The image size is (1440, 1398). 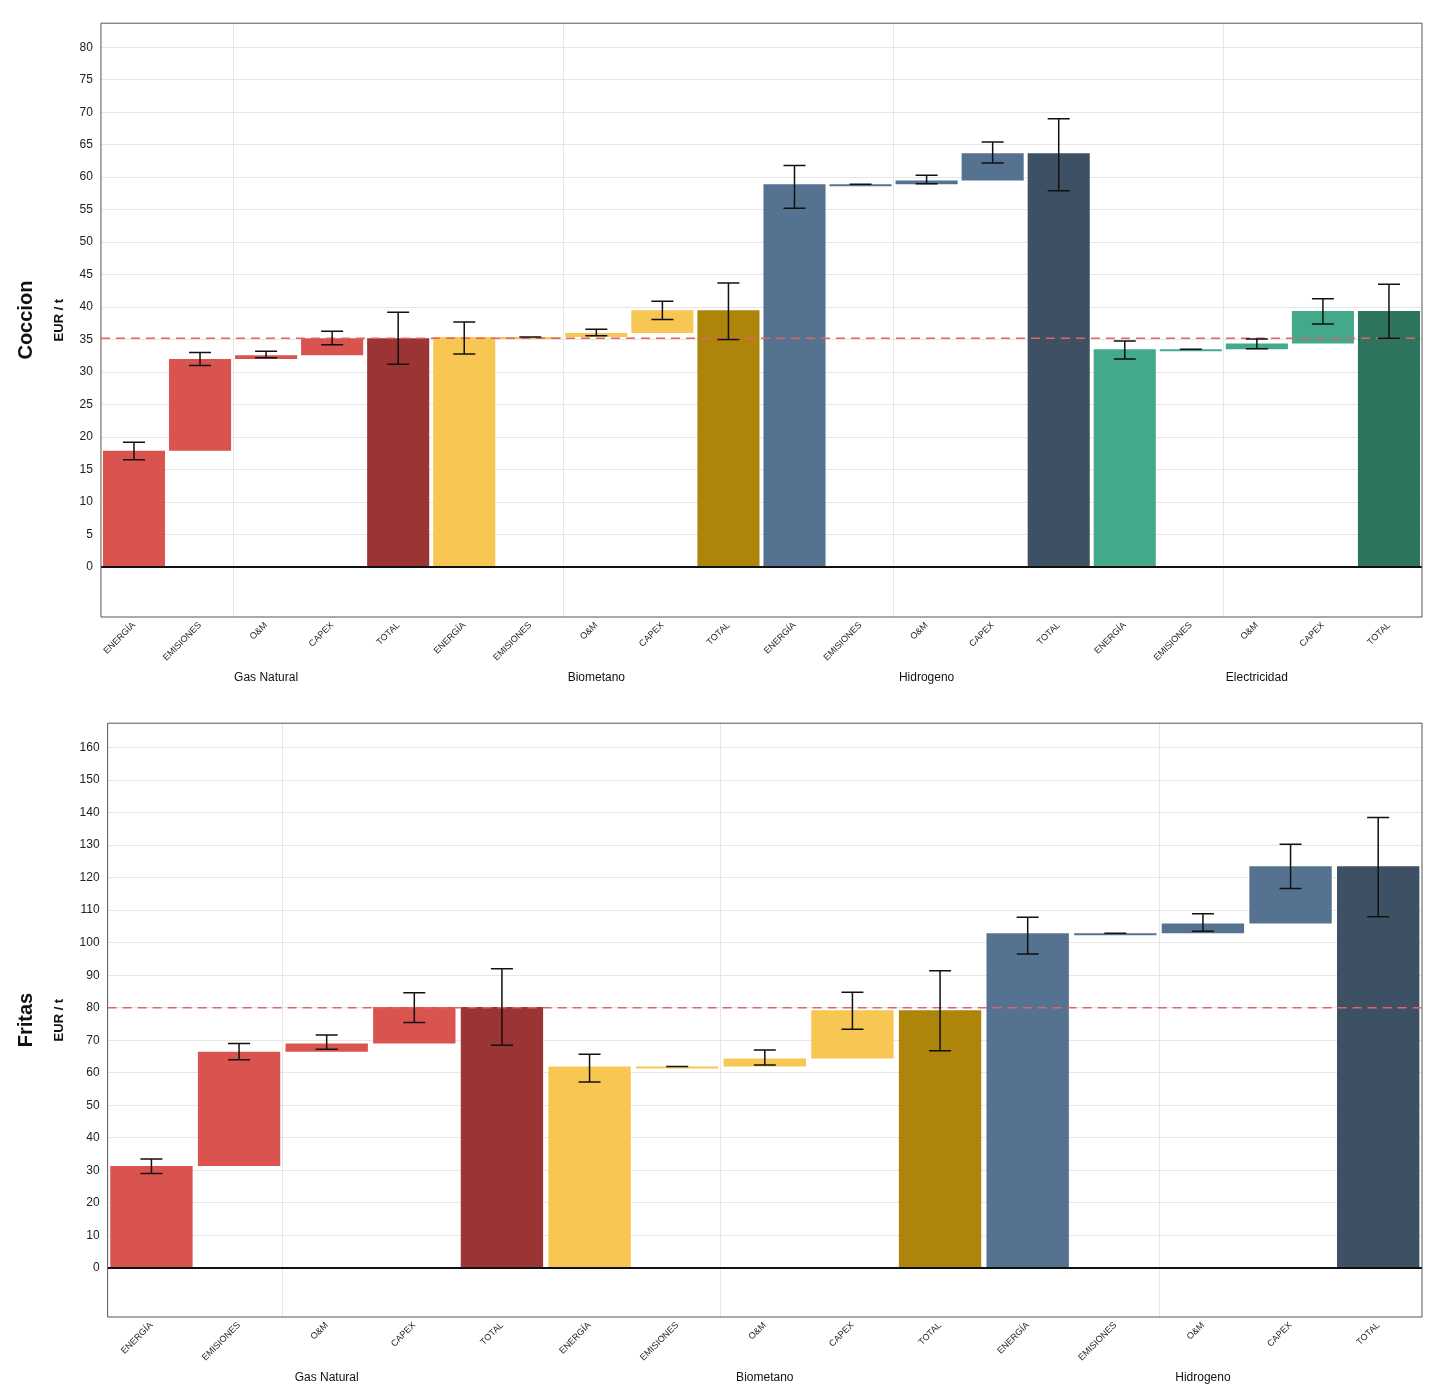 What do you see at coordinates (89, 746) in the screenshot?
I see `y-tick-label: 160` at bounding box center [89, 746].